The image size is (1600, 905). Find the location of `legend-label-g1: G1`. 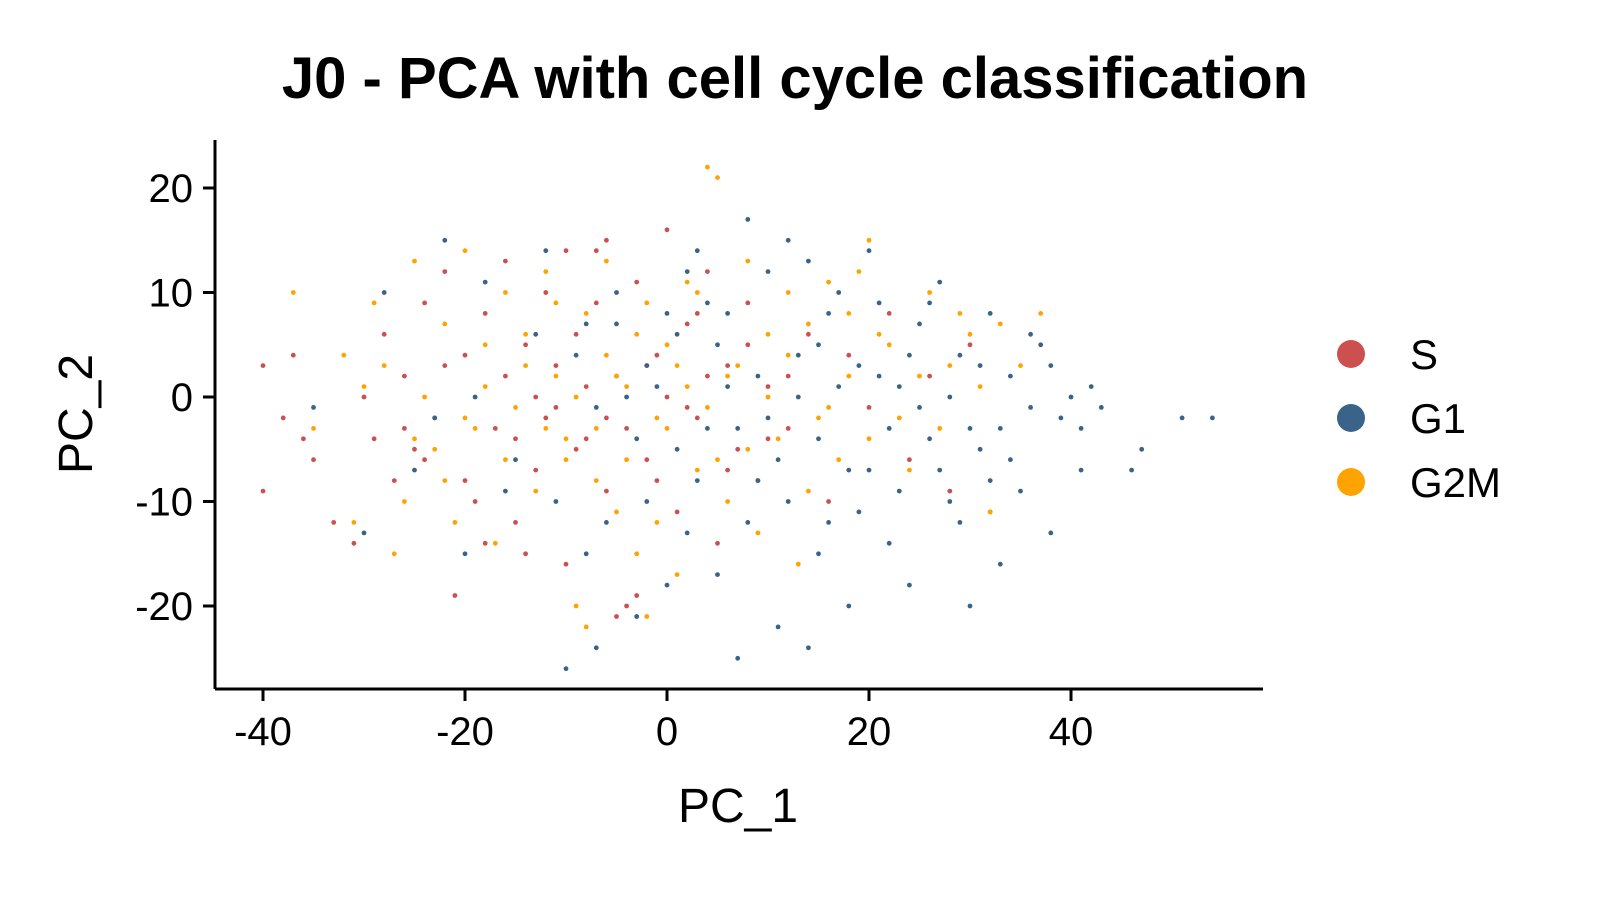

legend-label-g1: G1 is located at coordinates (1438, 418).